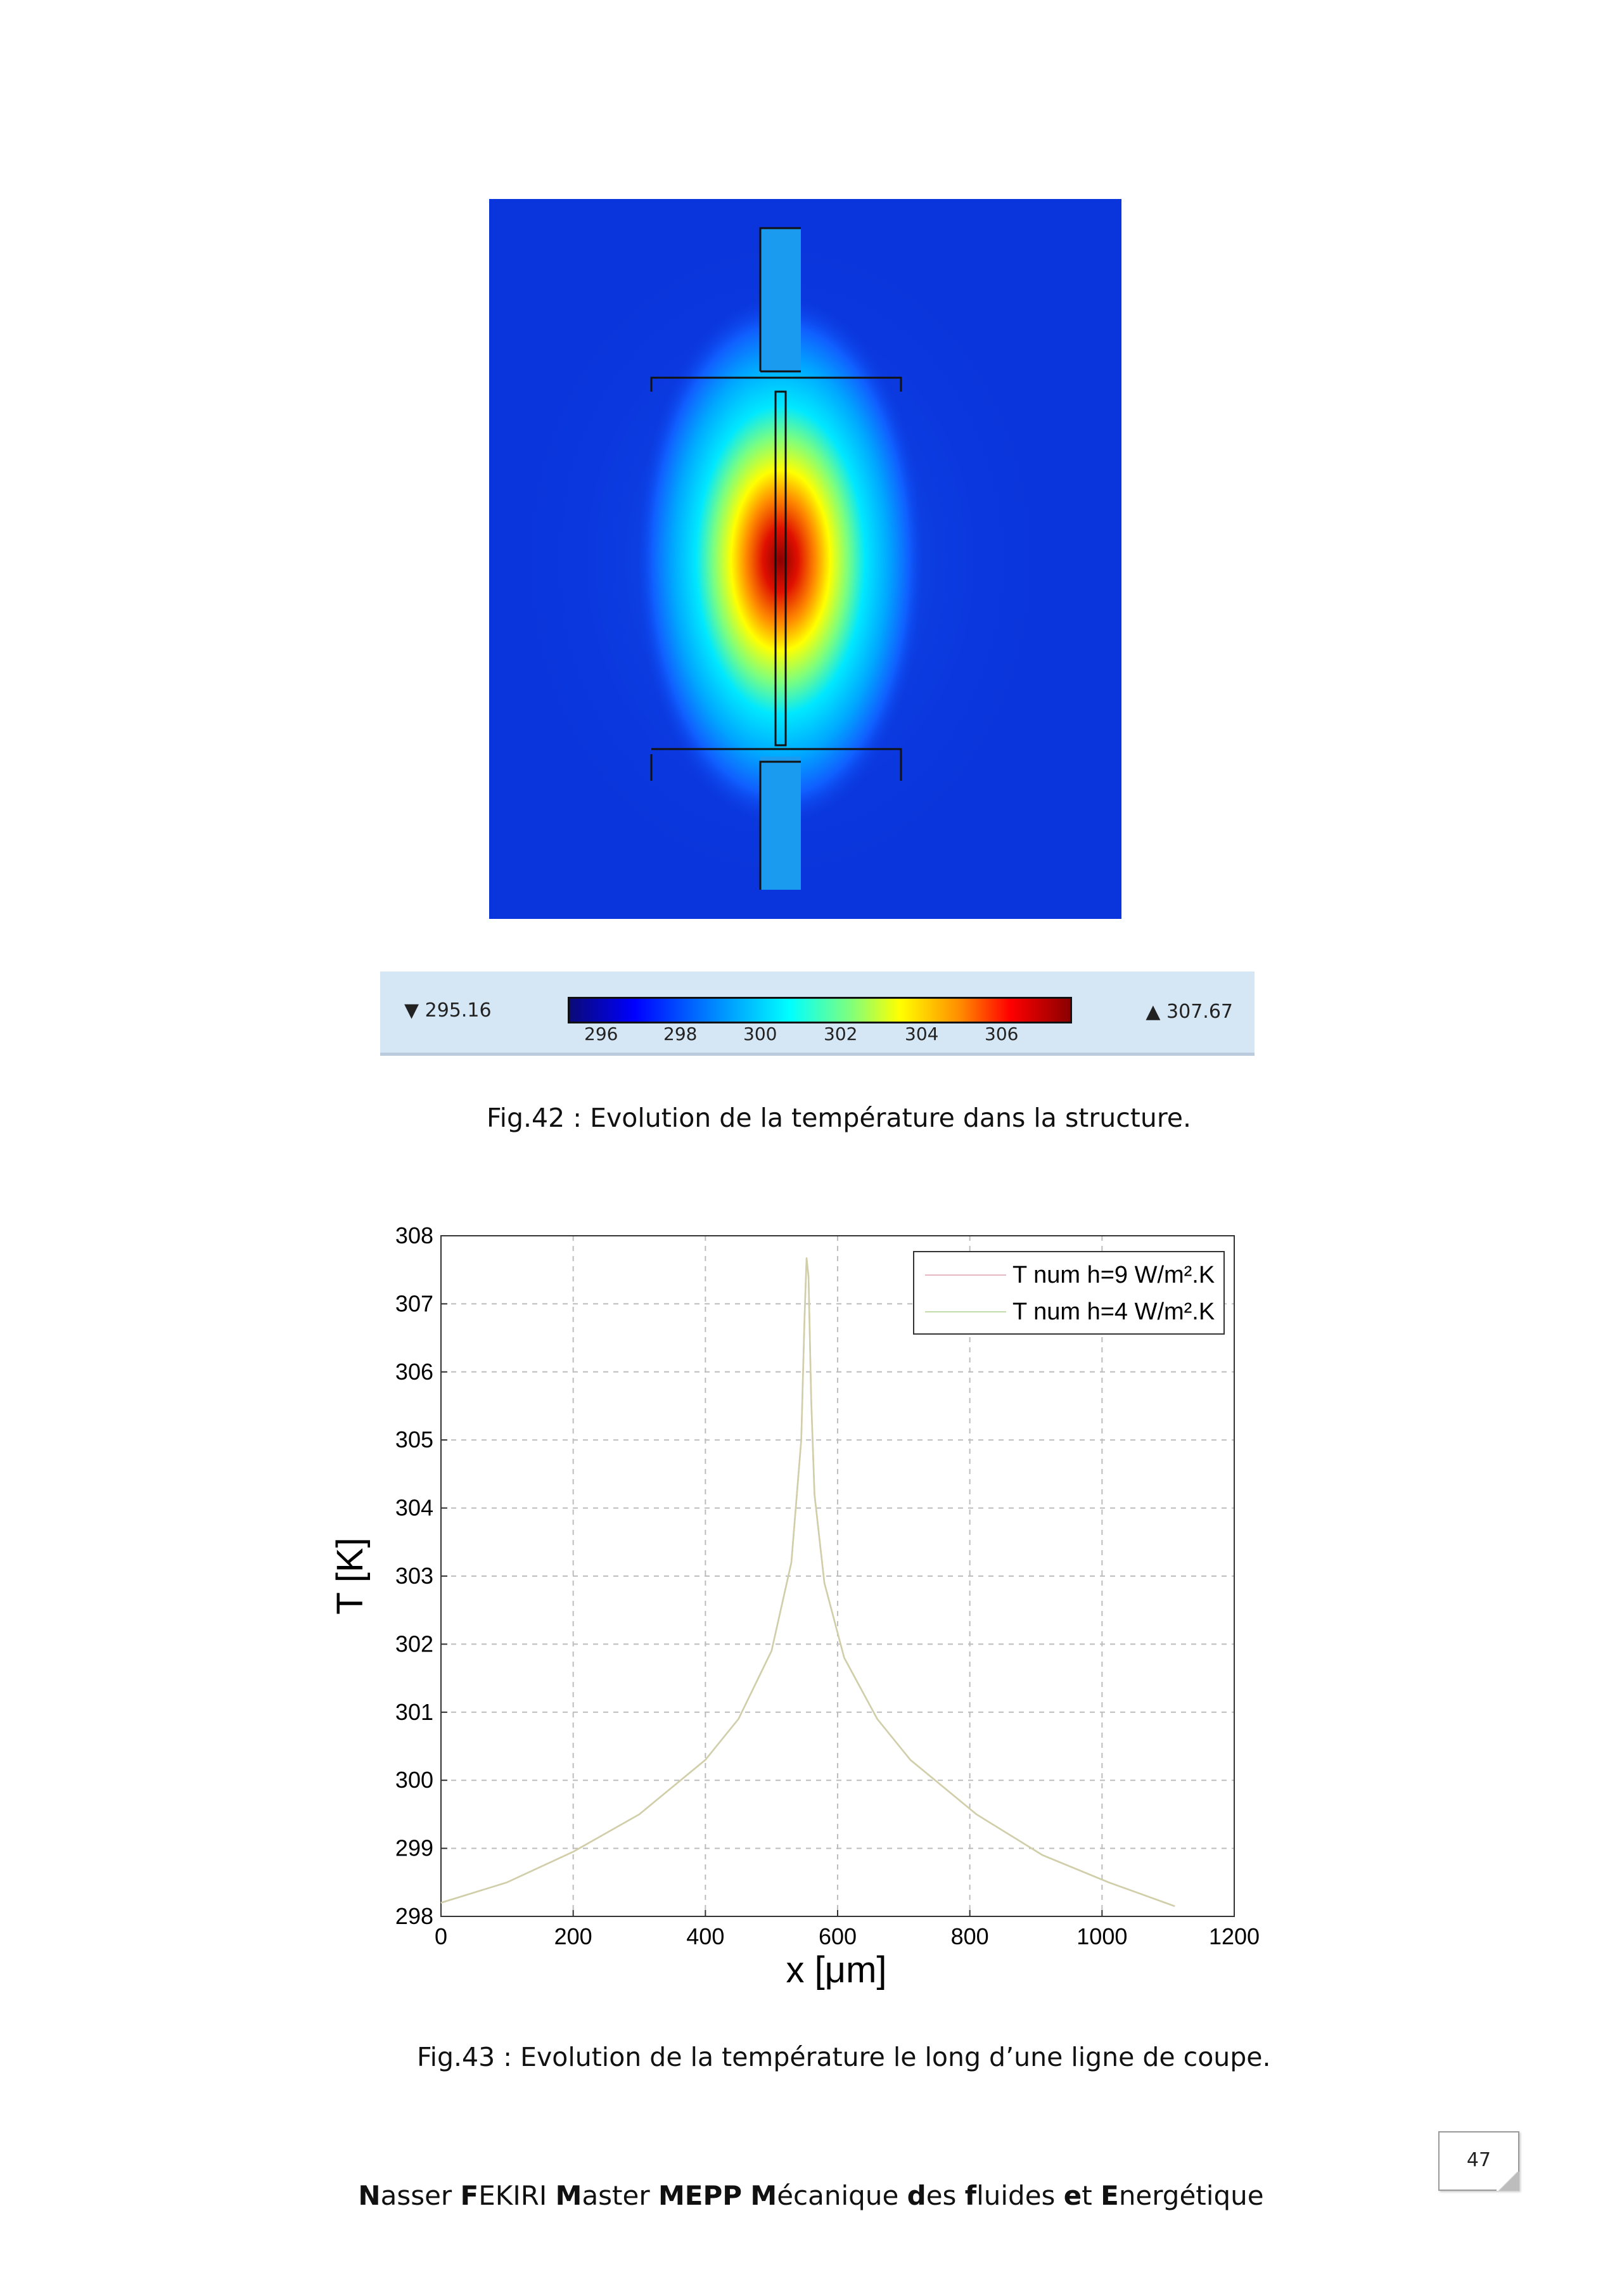 The image size is (1622, 2296). I want to click on footer-text: luides, so click(1020, 2195).